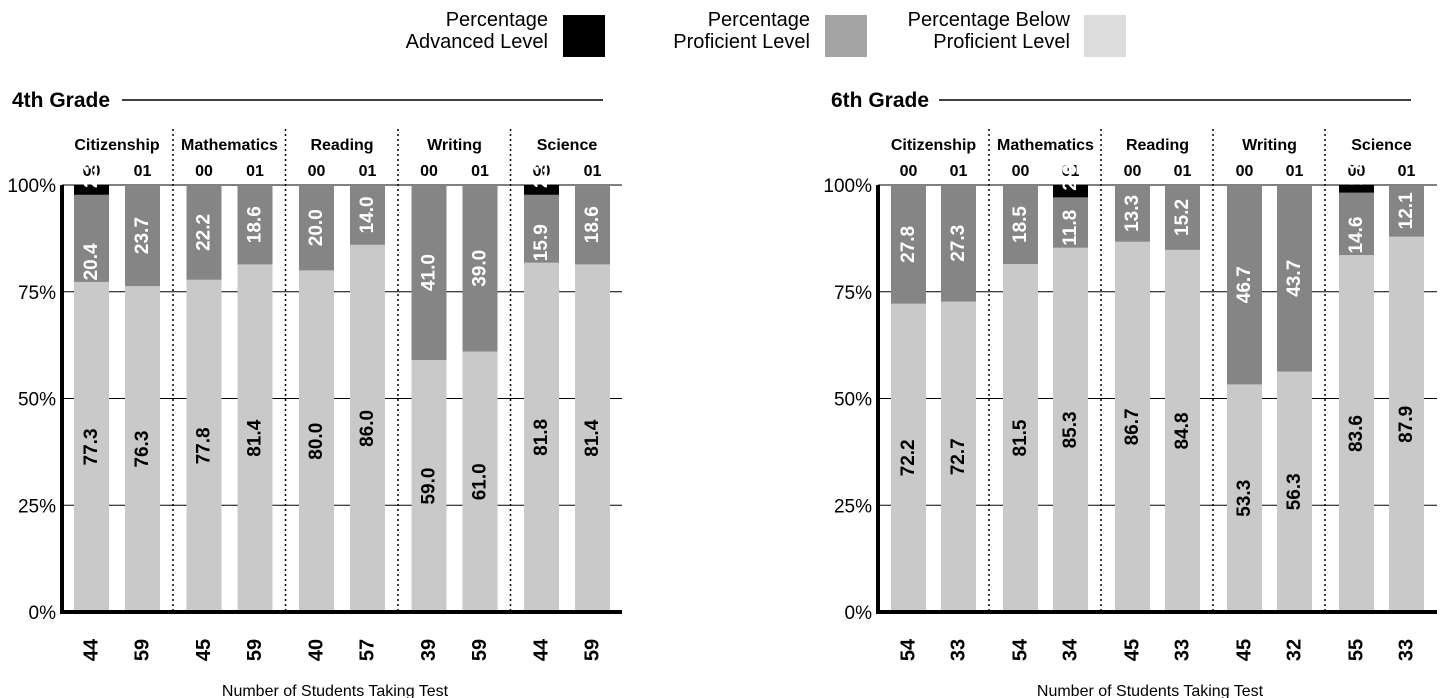 The width and height of the screenshot is (1448, 698). What do you see at coordinates (91, 261) in the screenshot?
I see `value-label: 20.4` at bounding box center [91, 261].